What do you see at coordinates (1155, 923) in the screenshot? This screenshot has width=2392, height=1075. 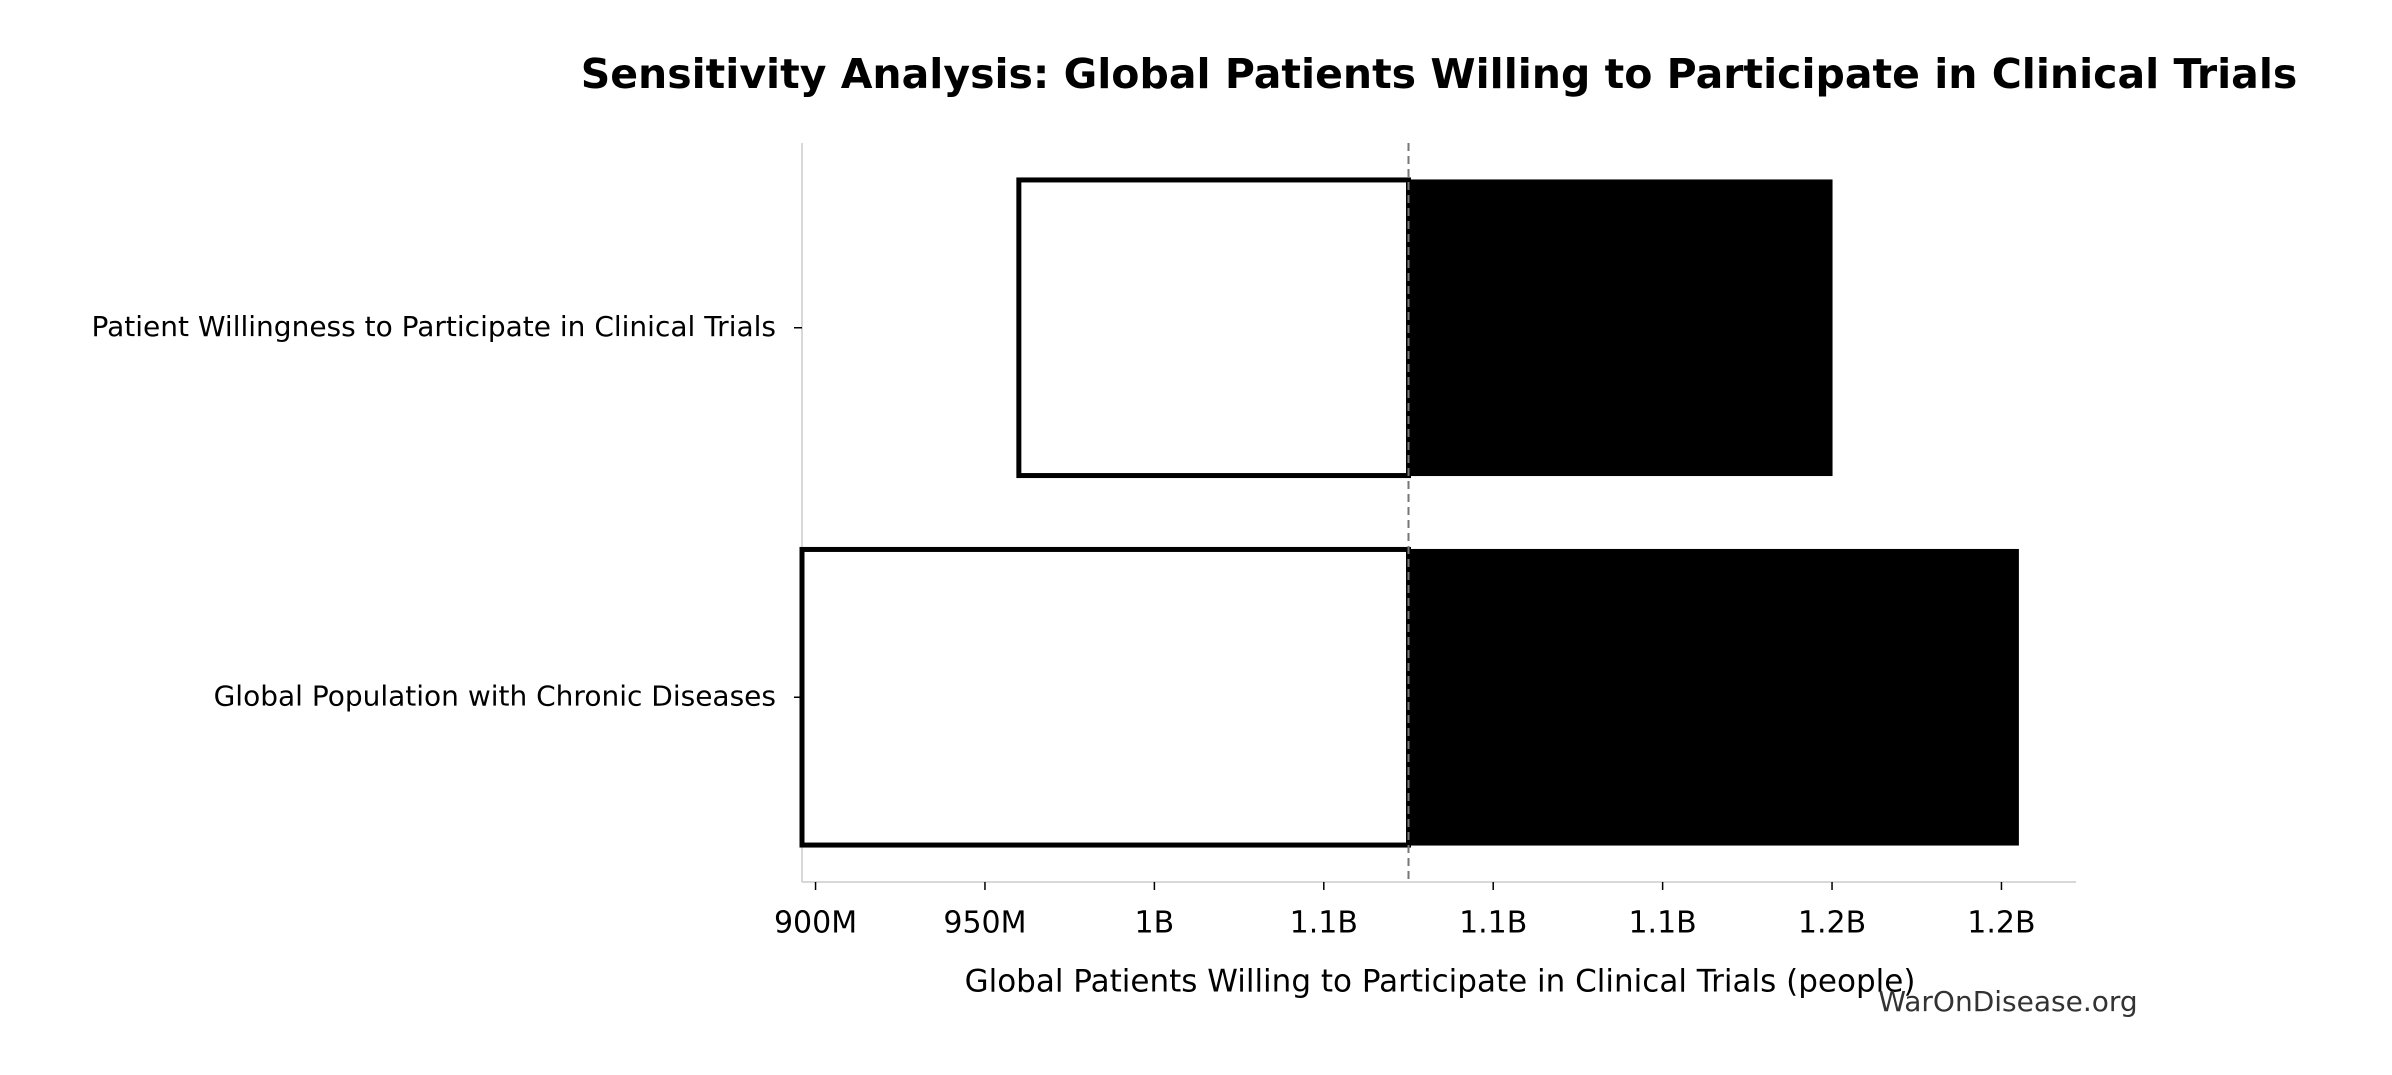 I see `x-tick-label: 1B` at bounding box center [1155, 923].